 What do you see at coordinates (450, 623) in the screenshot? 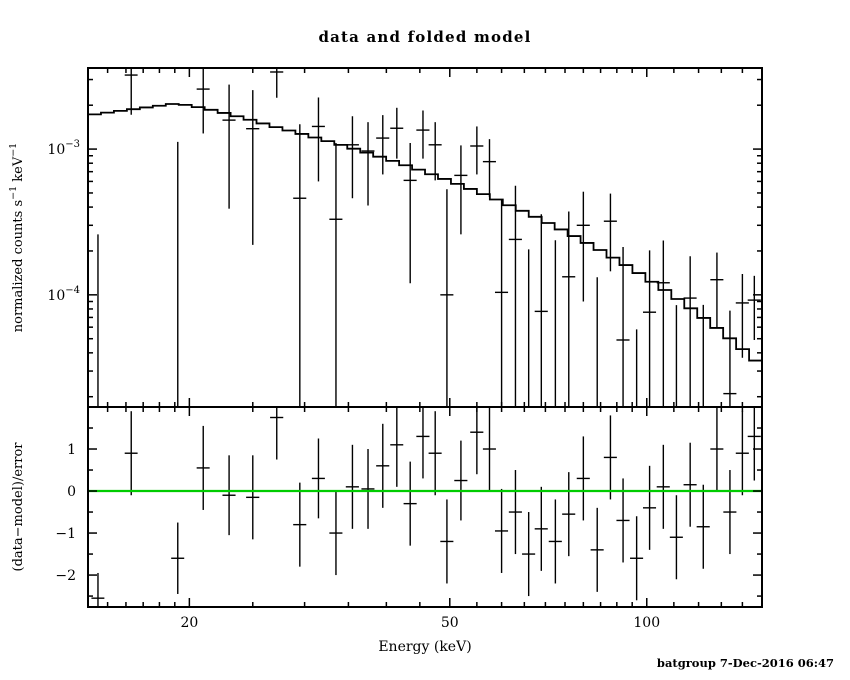
I see `svg-text: 50` at bounding box center [450, 623].